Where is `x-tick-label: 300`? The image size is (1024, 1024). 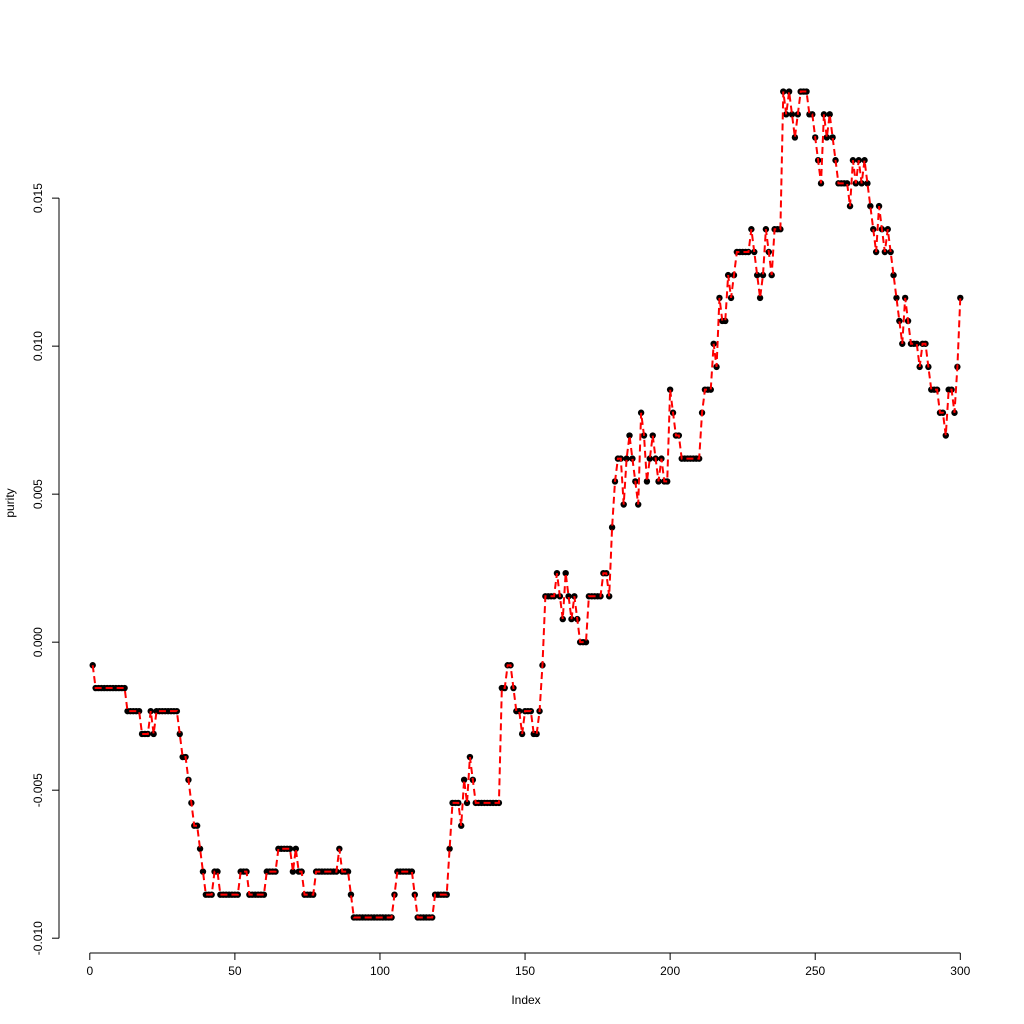 x-tick-label: 300 is located at coordinates (960, 971).